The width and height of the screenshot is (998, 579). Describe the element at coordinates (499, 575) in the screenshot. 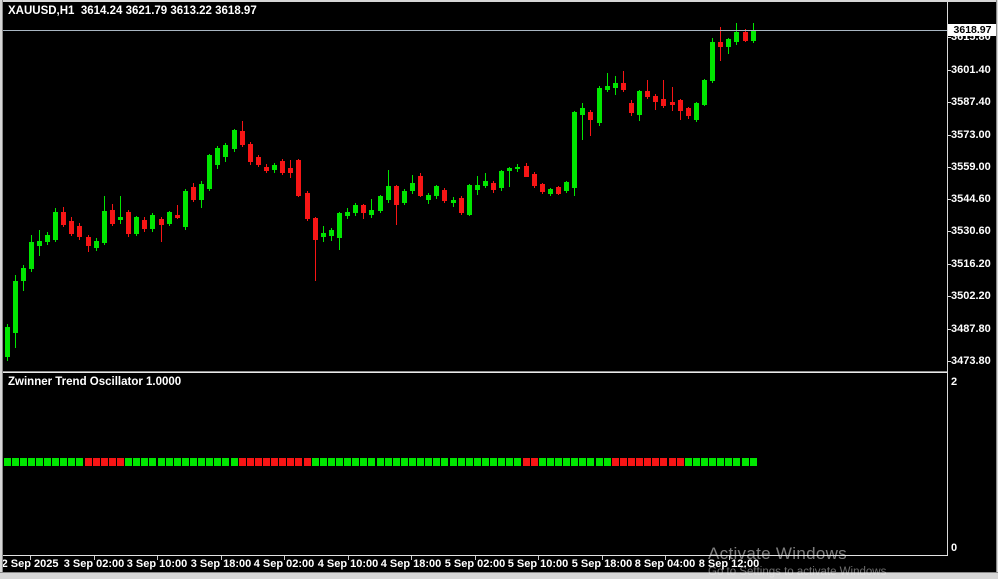

I see `window-frame-bottom` at that location.